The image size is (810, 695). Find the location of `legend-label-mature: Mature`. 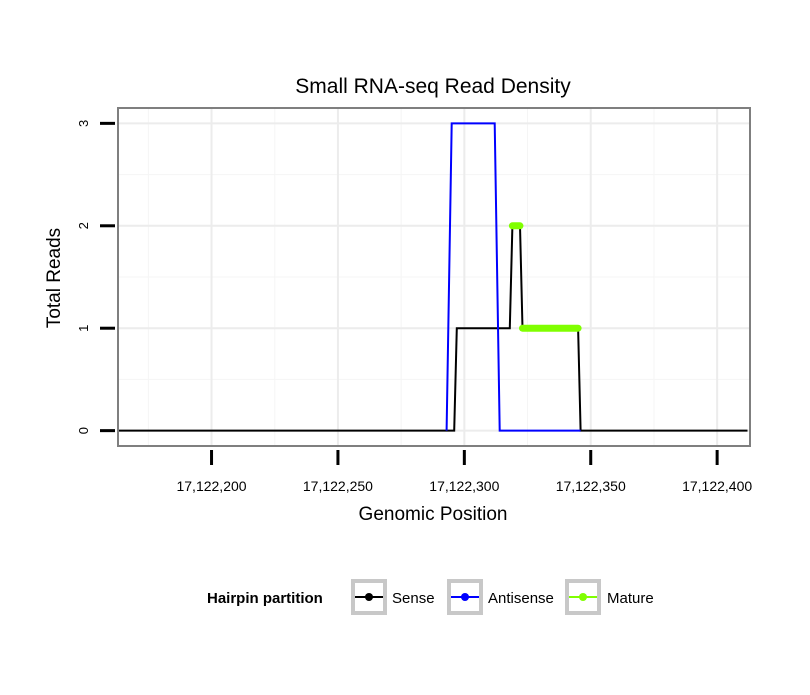

legend-label-mature: Mature is located at coordinates (630, 598).